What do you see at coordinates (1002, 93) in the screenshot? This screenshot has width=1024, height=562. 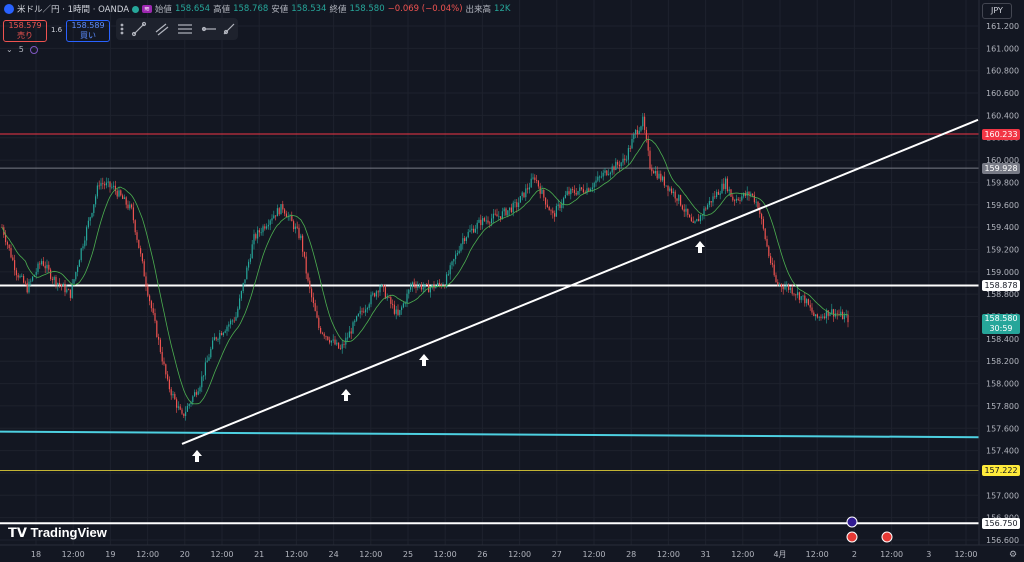 I see `price-tick-label: 160.600` at bounding box center [1002, 93].